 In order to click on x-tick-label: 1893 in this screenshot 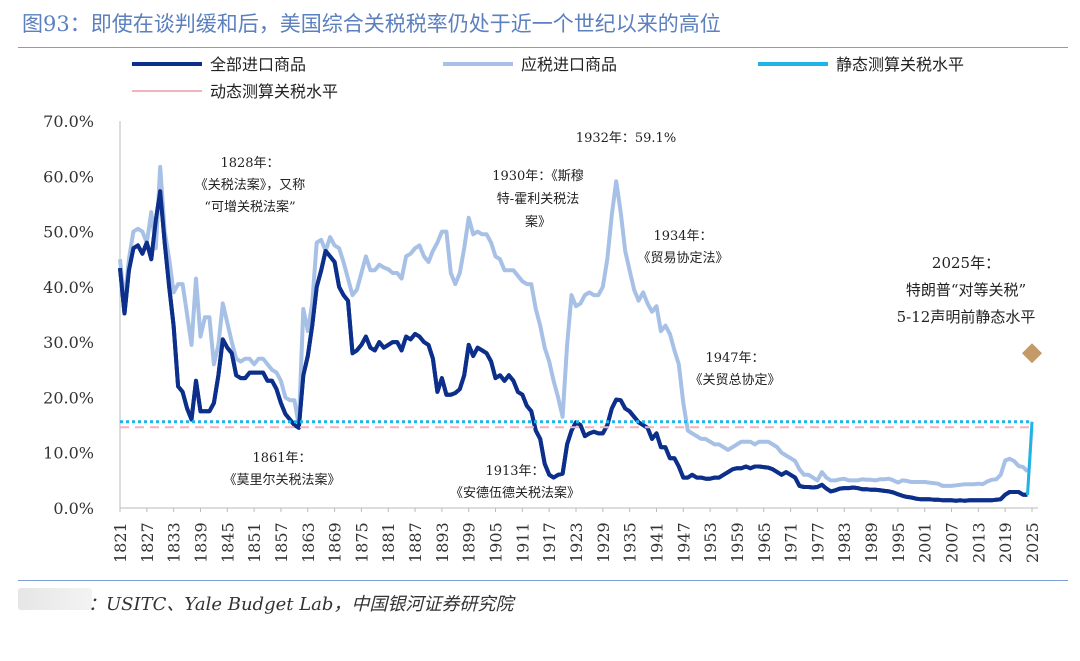, I will do `click(442, 542)`.